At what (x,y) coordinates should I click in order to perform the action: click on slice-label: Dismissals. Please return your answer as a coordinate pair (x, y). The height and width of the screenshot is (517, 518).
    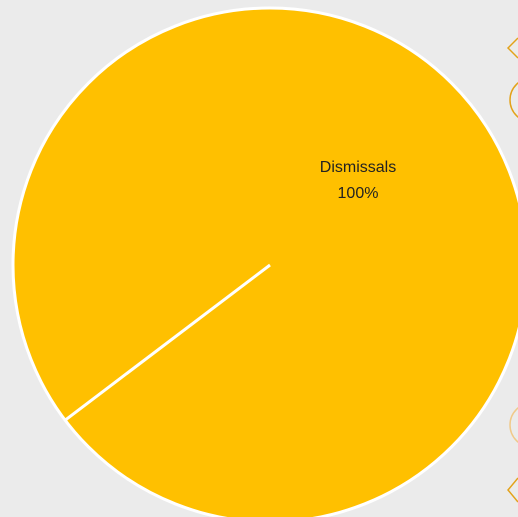
    Looking at the image, I should click on (358, 167).